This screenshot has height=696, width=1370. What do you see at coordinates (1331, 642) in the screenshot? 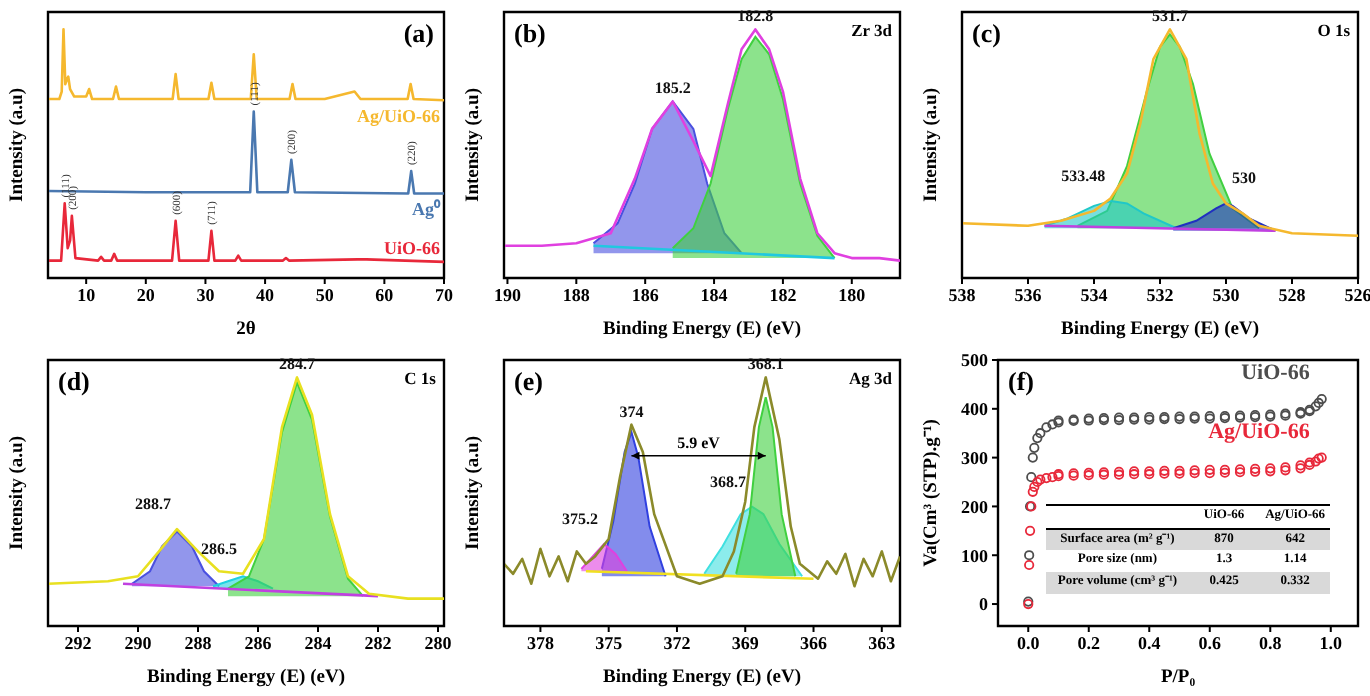
I see `x-tick-label: 1.0` at bounding box center [1331, 642].